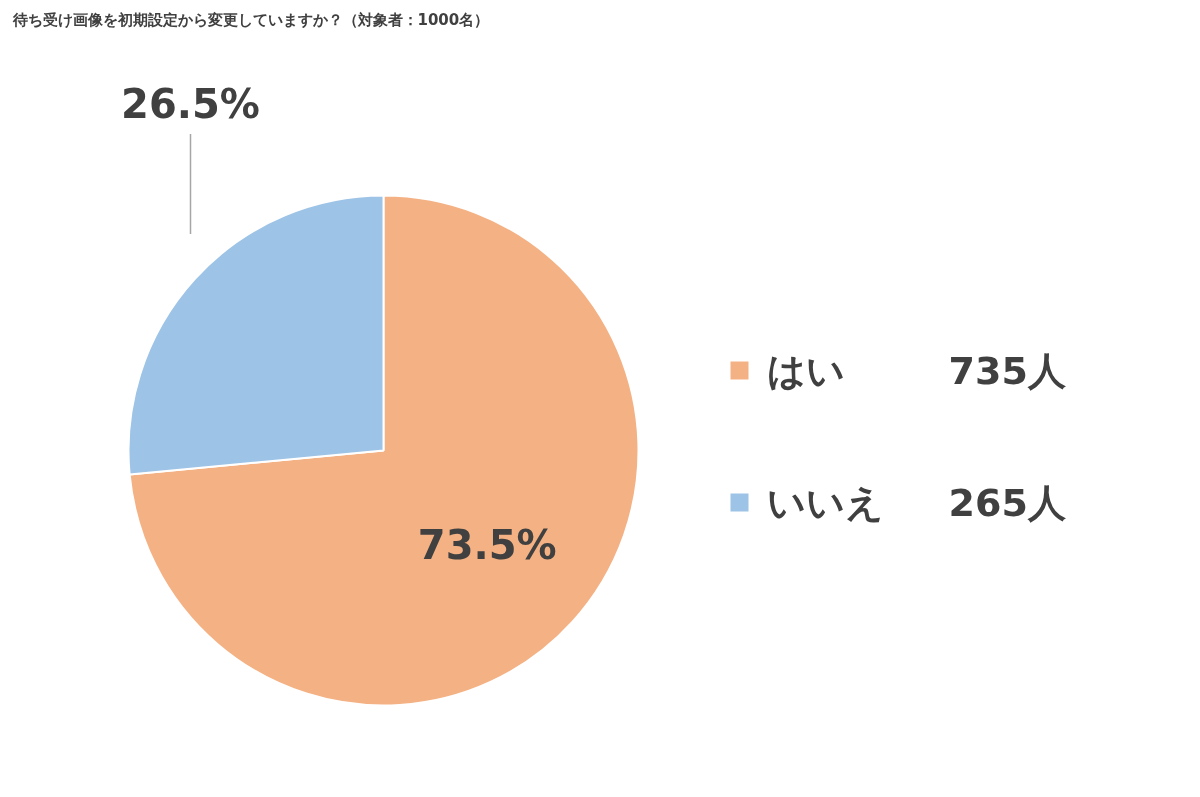 This screenshot has width=1200, height=797. What do you see at coordinates (825, 502) in the screenshot?
I see `legend-label: いいえ` at bounding box center [825, 502].